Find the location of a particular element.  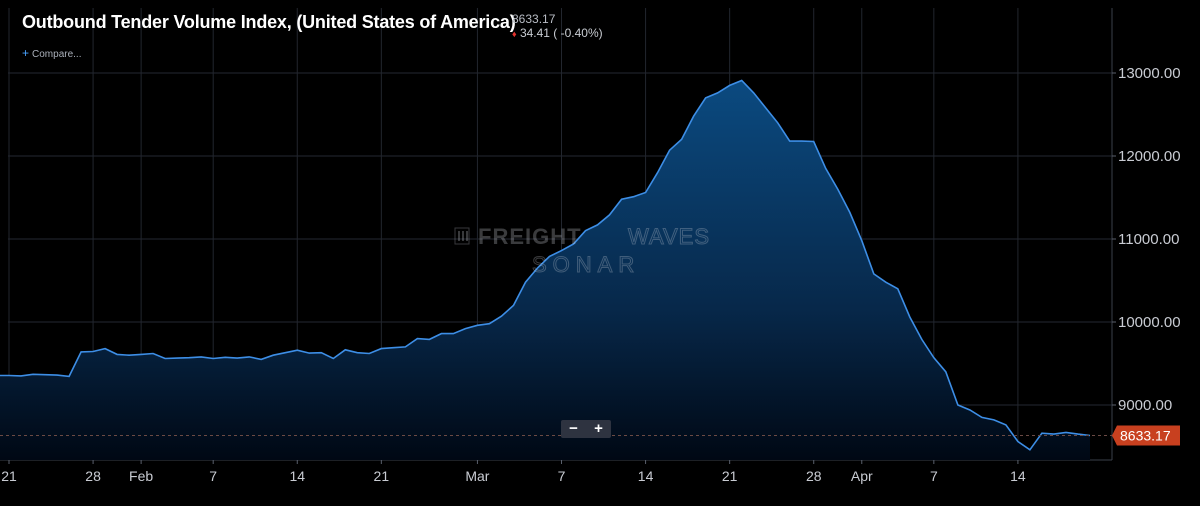

y-tick-label: 13000.00 is located at coordinates (1149, 73).